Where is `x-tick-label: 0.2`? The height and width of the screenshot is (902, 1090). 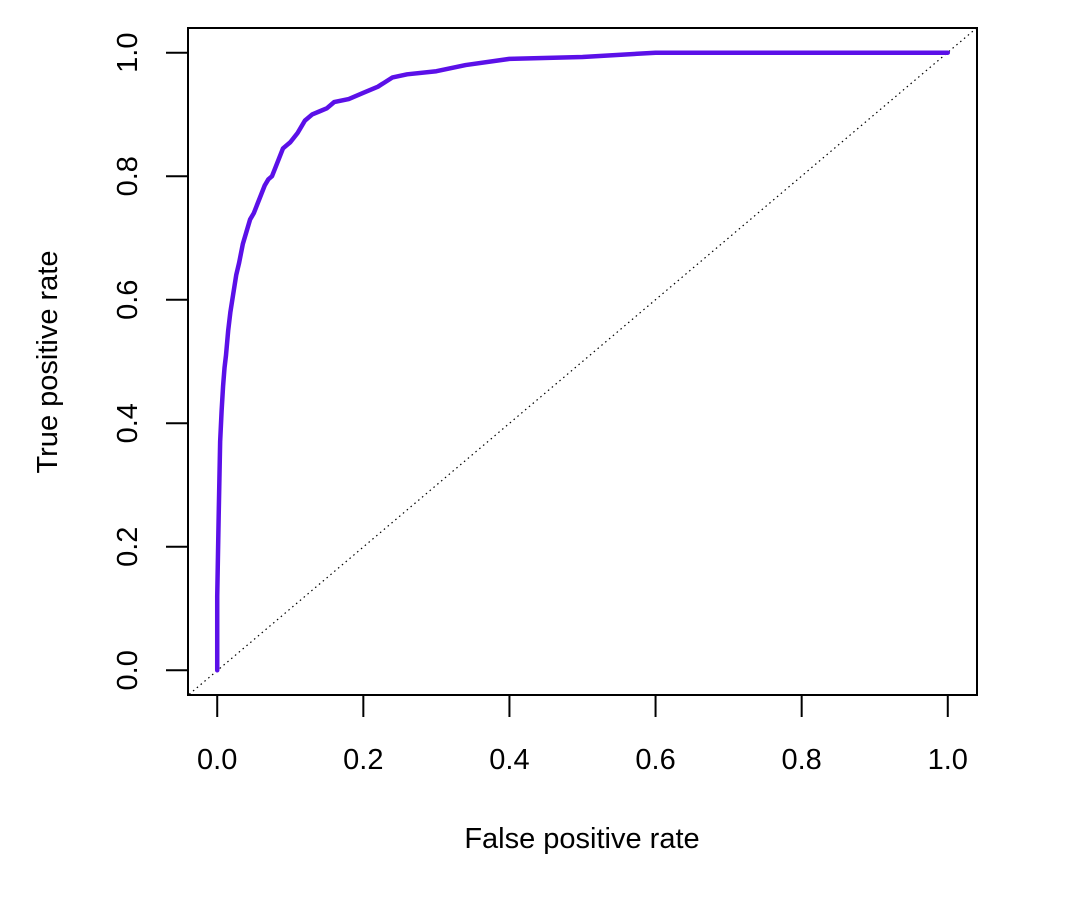 x-tick-label: 0.2 is located at coordinates (363, 760).